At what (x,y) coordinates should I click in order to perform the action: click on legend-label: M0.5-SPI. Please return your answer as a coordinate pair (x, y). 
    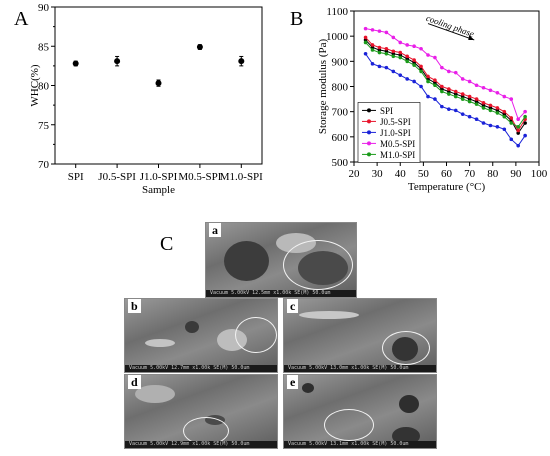
    Looking at the image, I should click on (397, 144).